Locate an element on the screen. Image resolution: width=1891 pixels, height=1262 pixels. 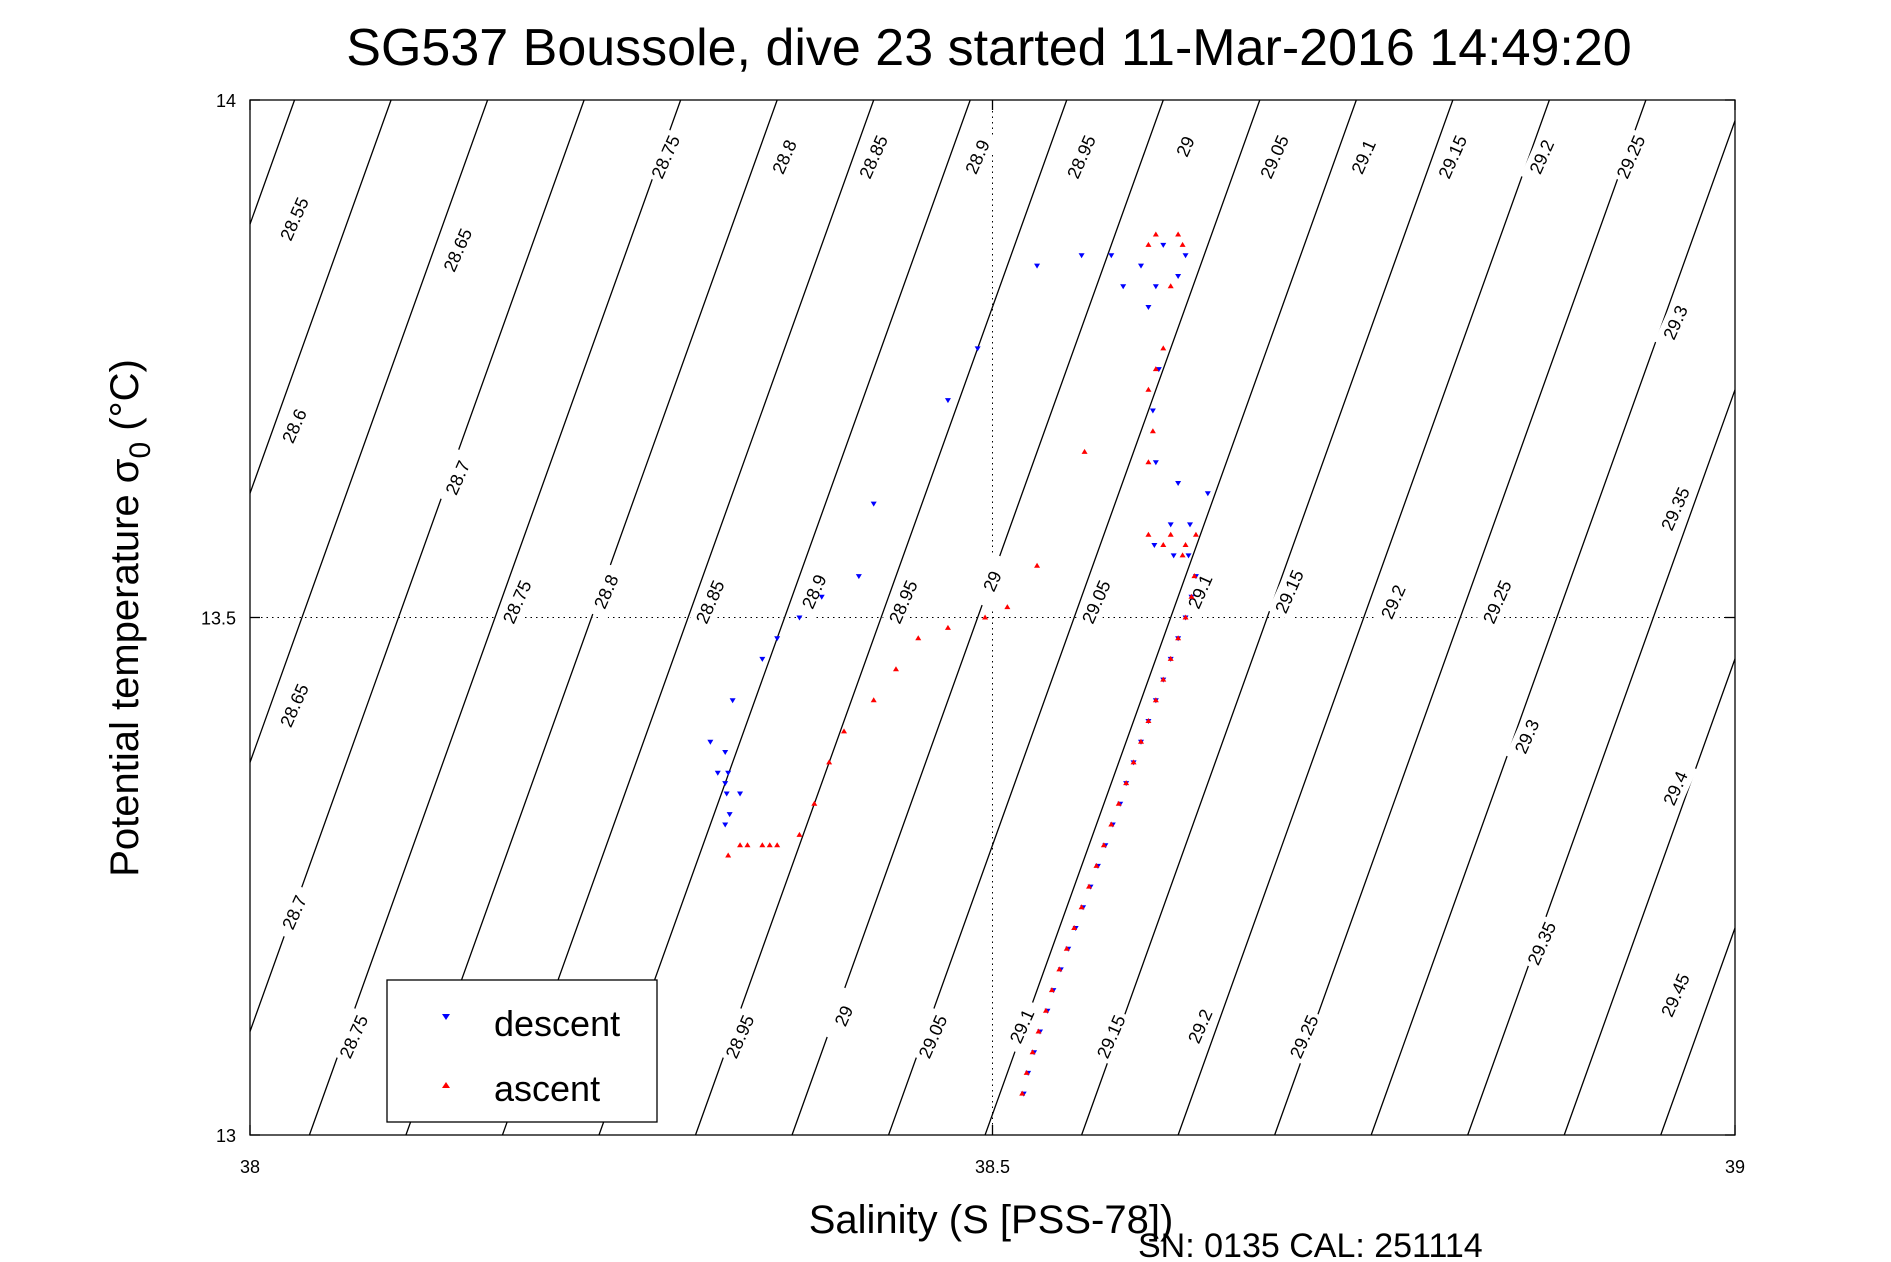
legend-ascent-label: ascent is located at coordinates (547, 1088).